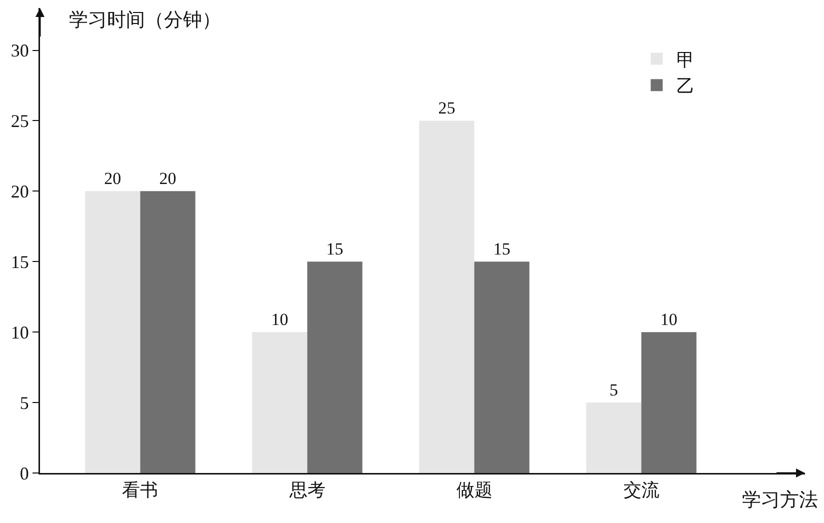 Image resolution: width=824 pixels, height=523 pixels. I want to click on legend-label: 乙, so click(685, 86).